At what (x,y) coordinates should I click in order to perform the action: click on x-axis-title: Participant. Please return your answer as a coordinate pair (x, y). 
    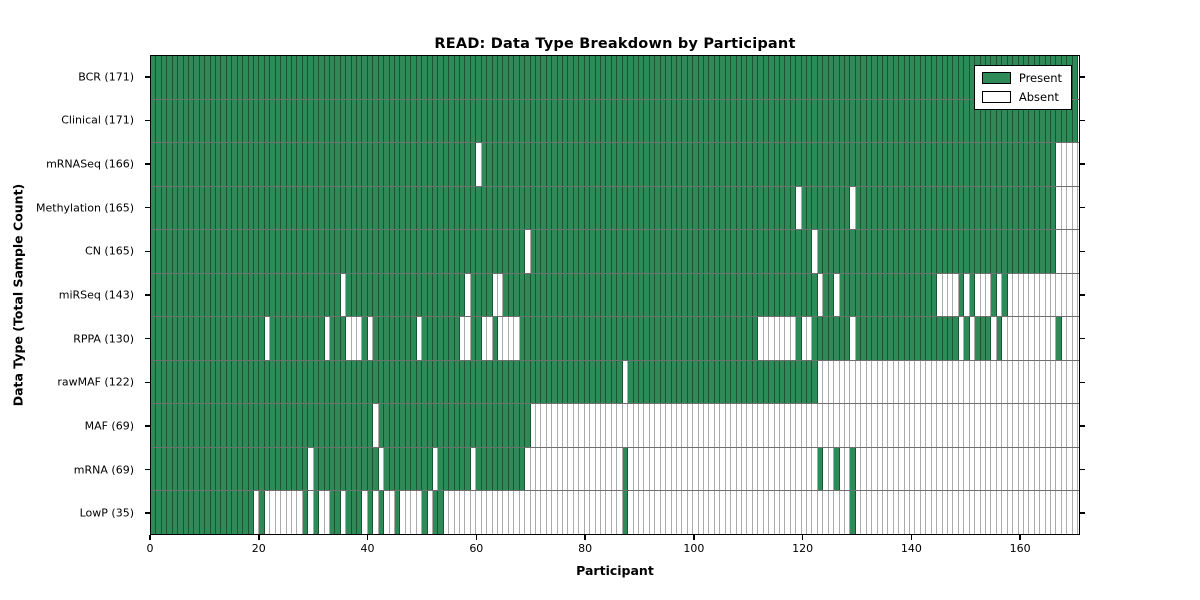
    Looking at the image, I should click on (615, 570).